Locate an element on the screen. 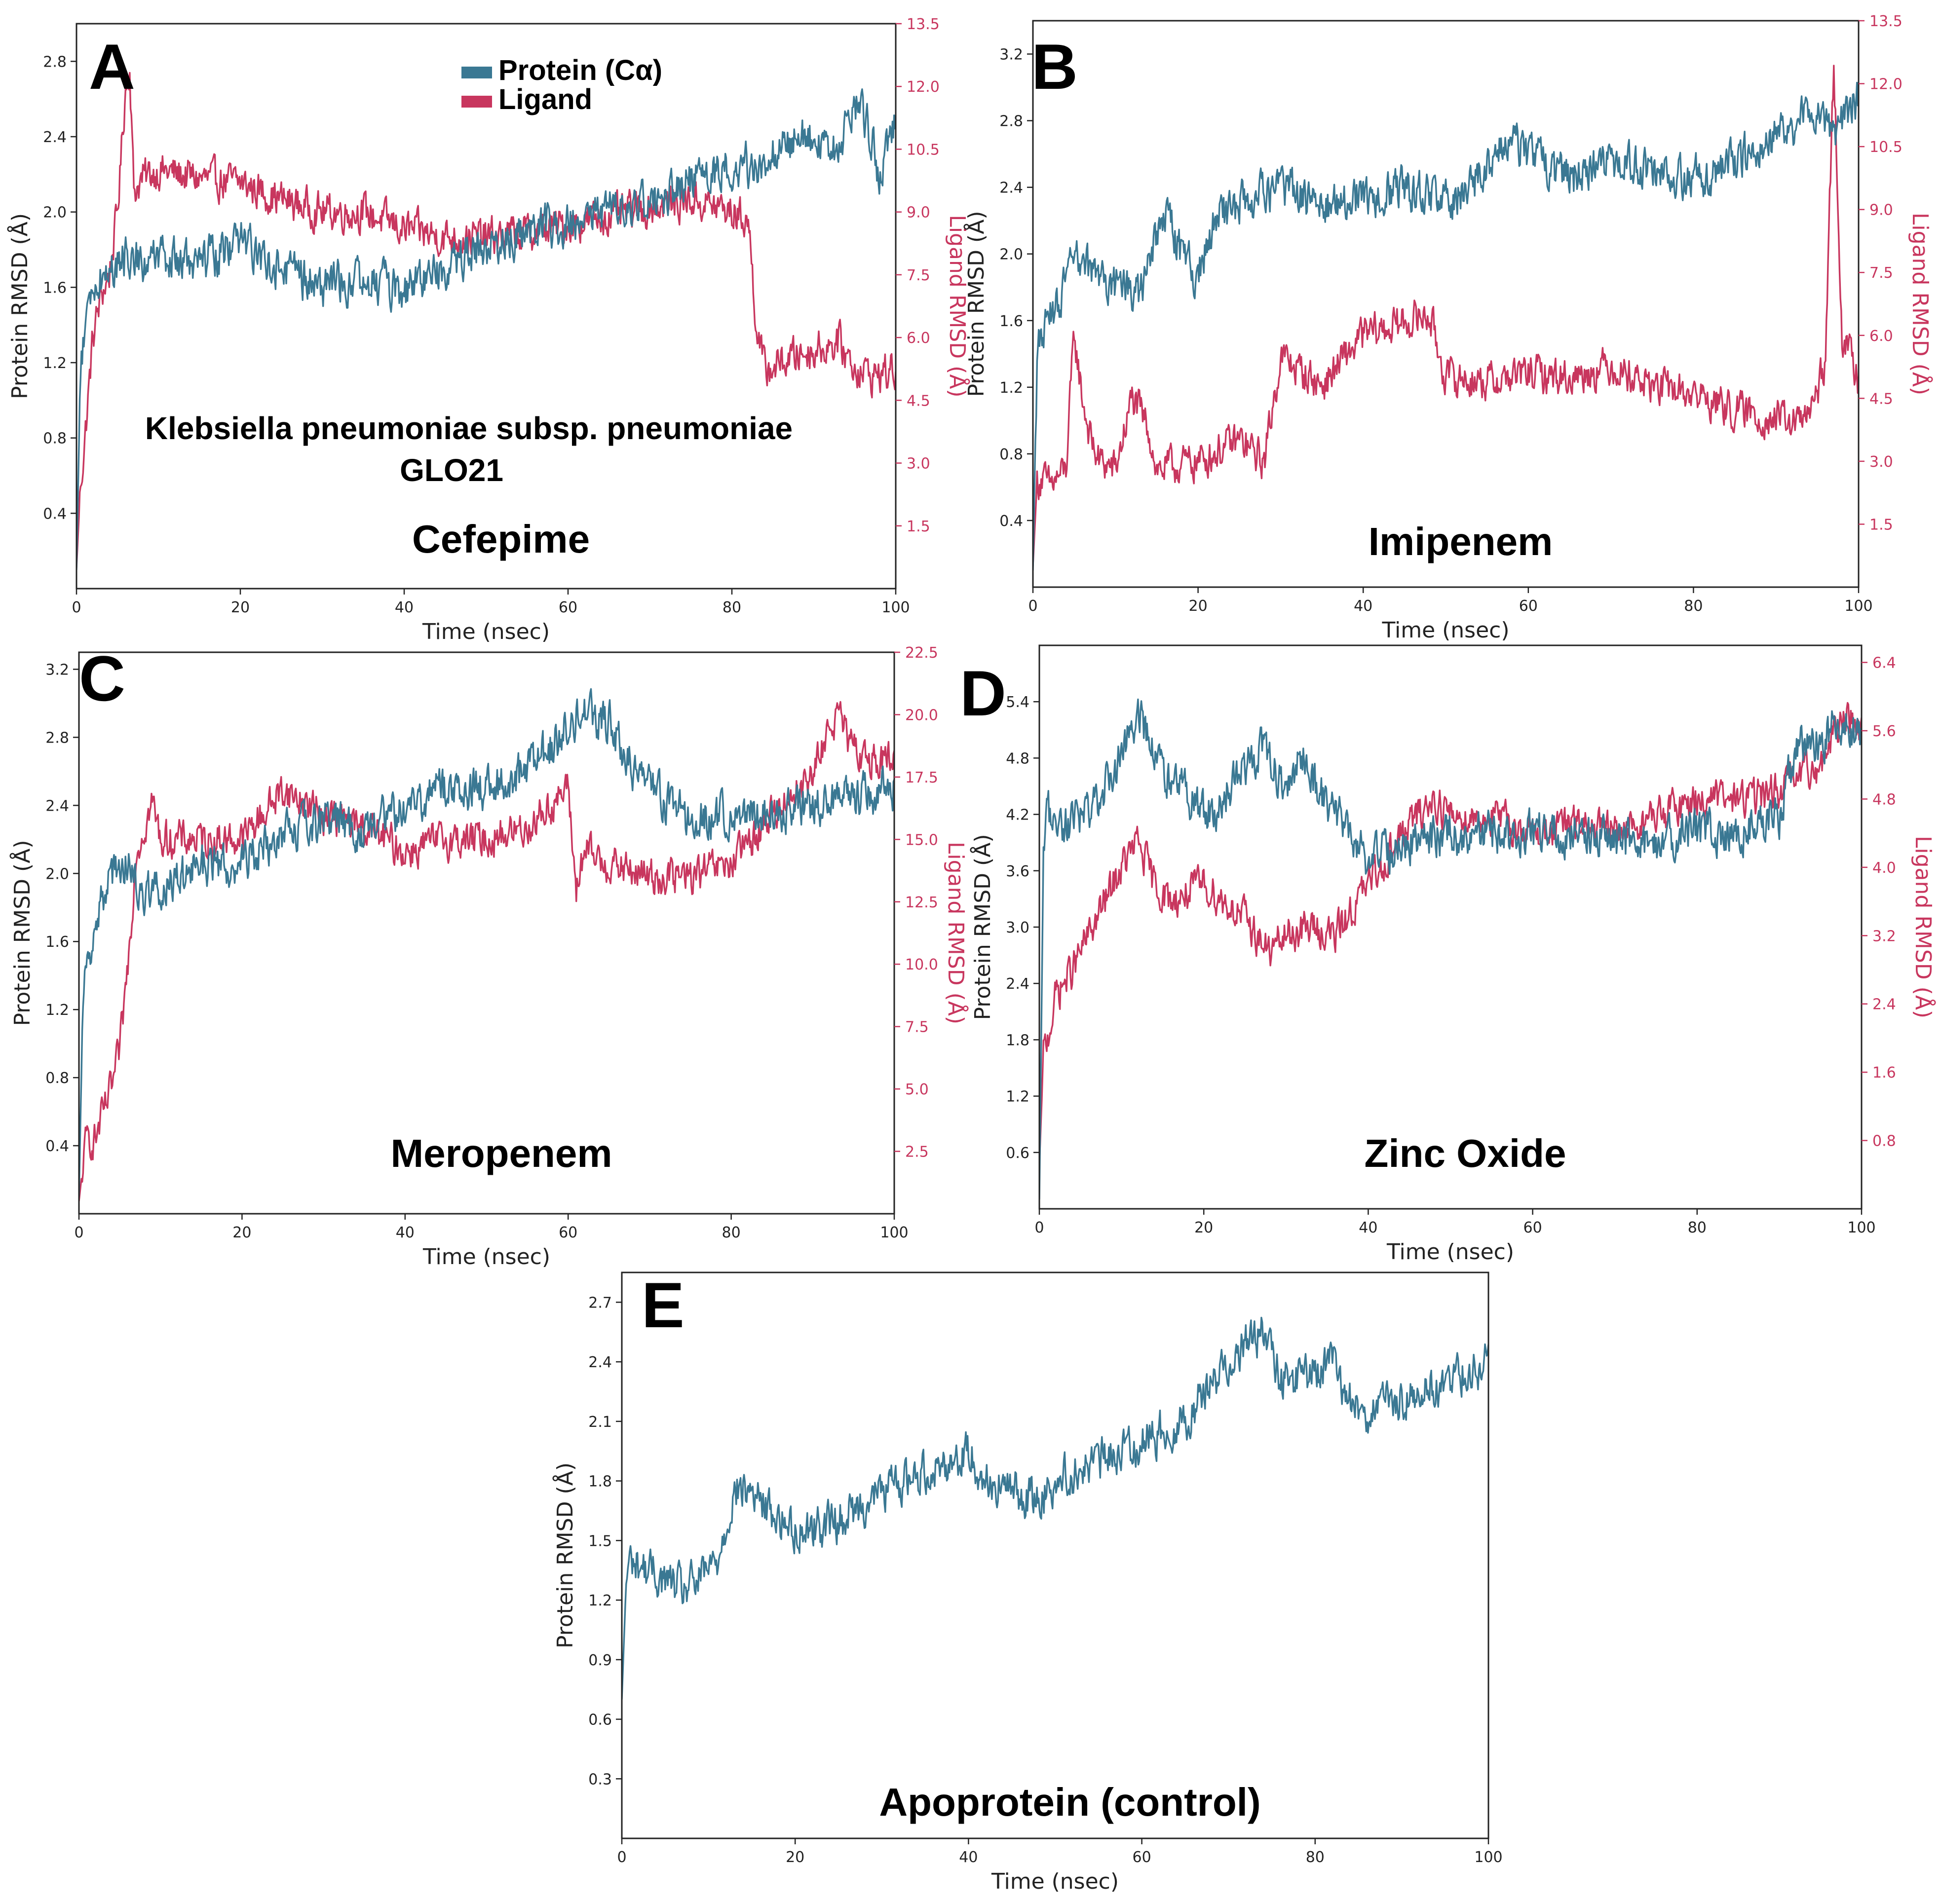  panel-letter-C: C is located at coordinates (102, 678).